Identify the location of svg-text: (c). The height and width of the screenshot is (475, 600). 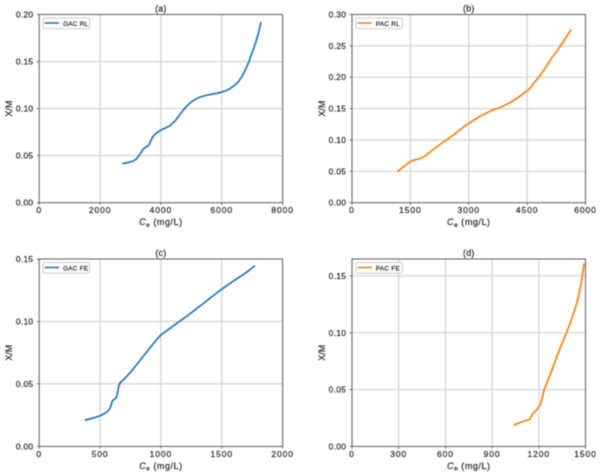
(160, 253).